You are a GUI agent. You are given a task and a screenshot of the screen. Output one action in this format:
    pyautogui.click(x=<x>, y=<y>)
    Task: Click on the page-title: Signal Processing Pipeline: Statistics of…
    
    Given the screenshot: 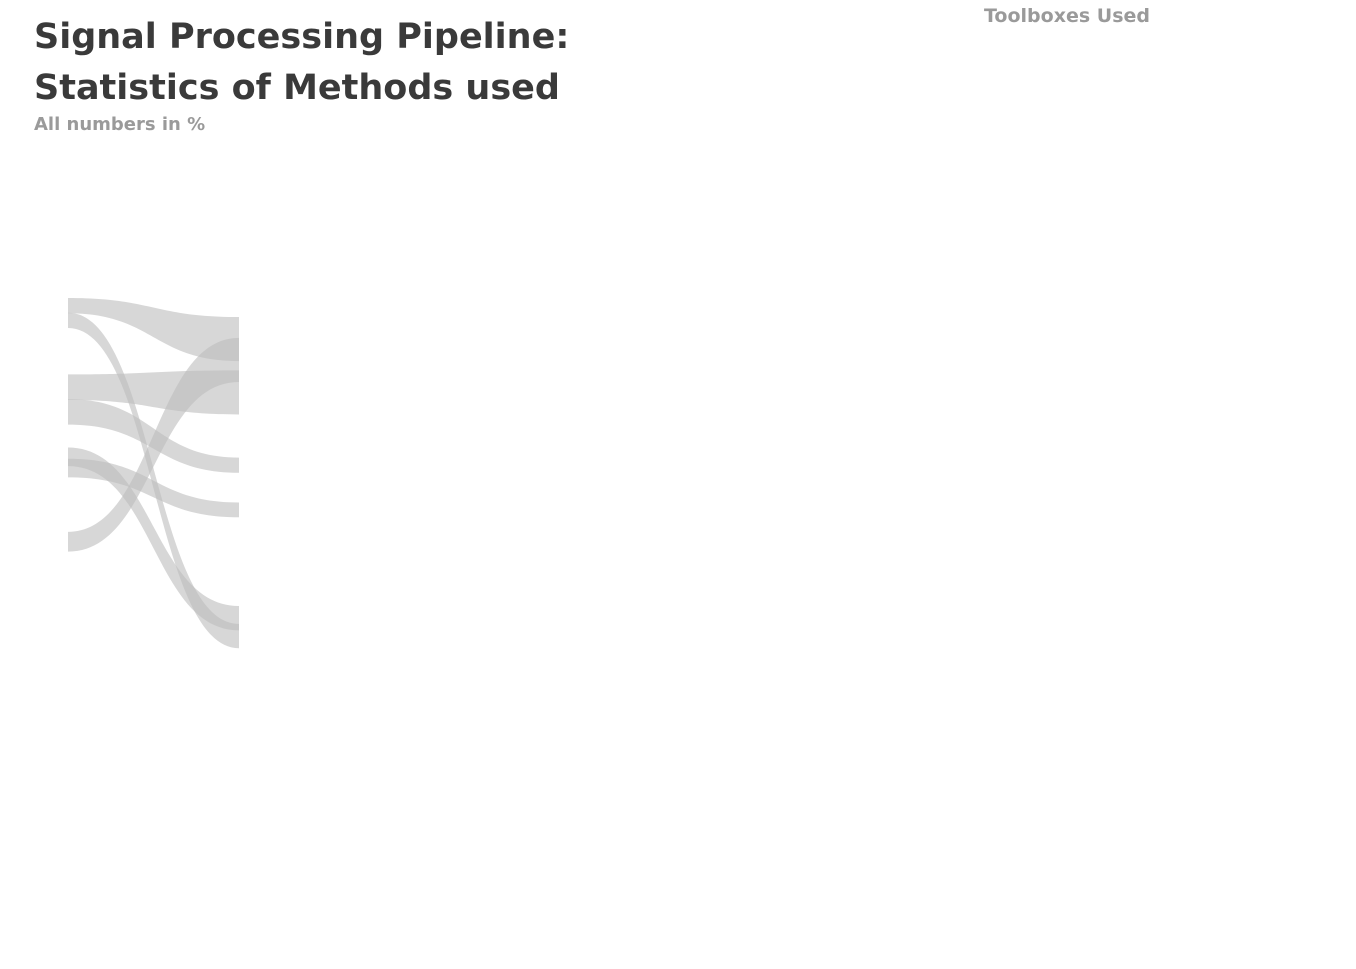 What is the action you would take?
    pyautogui.click(x=302, y=62)
    